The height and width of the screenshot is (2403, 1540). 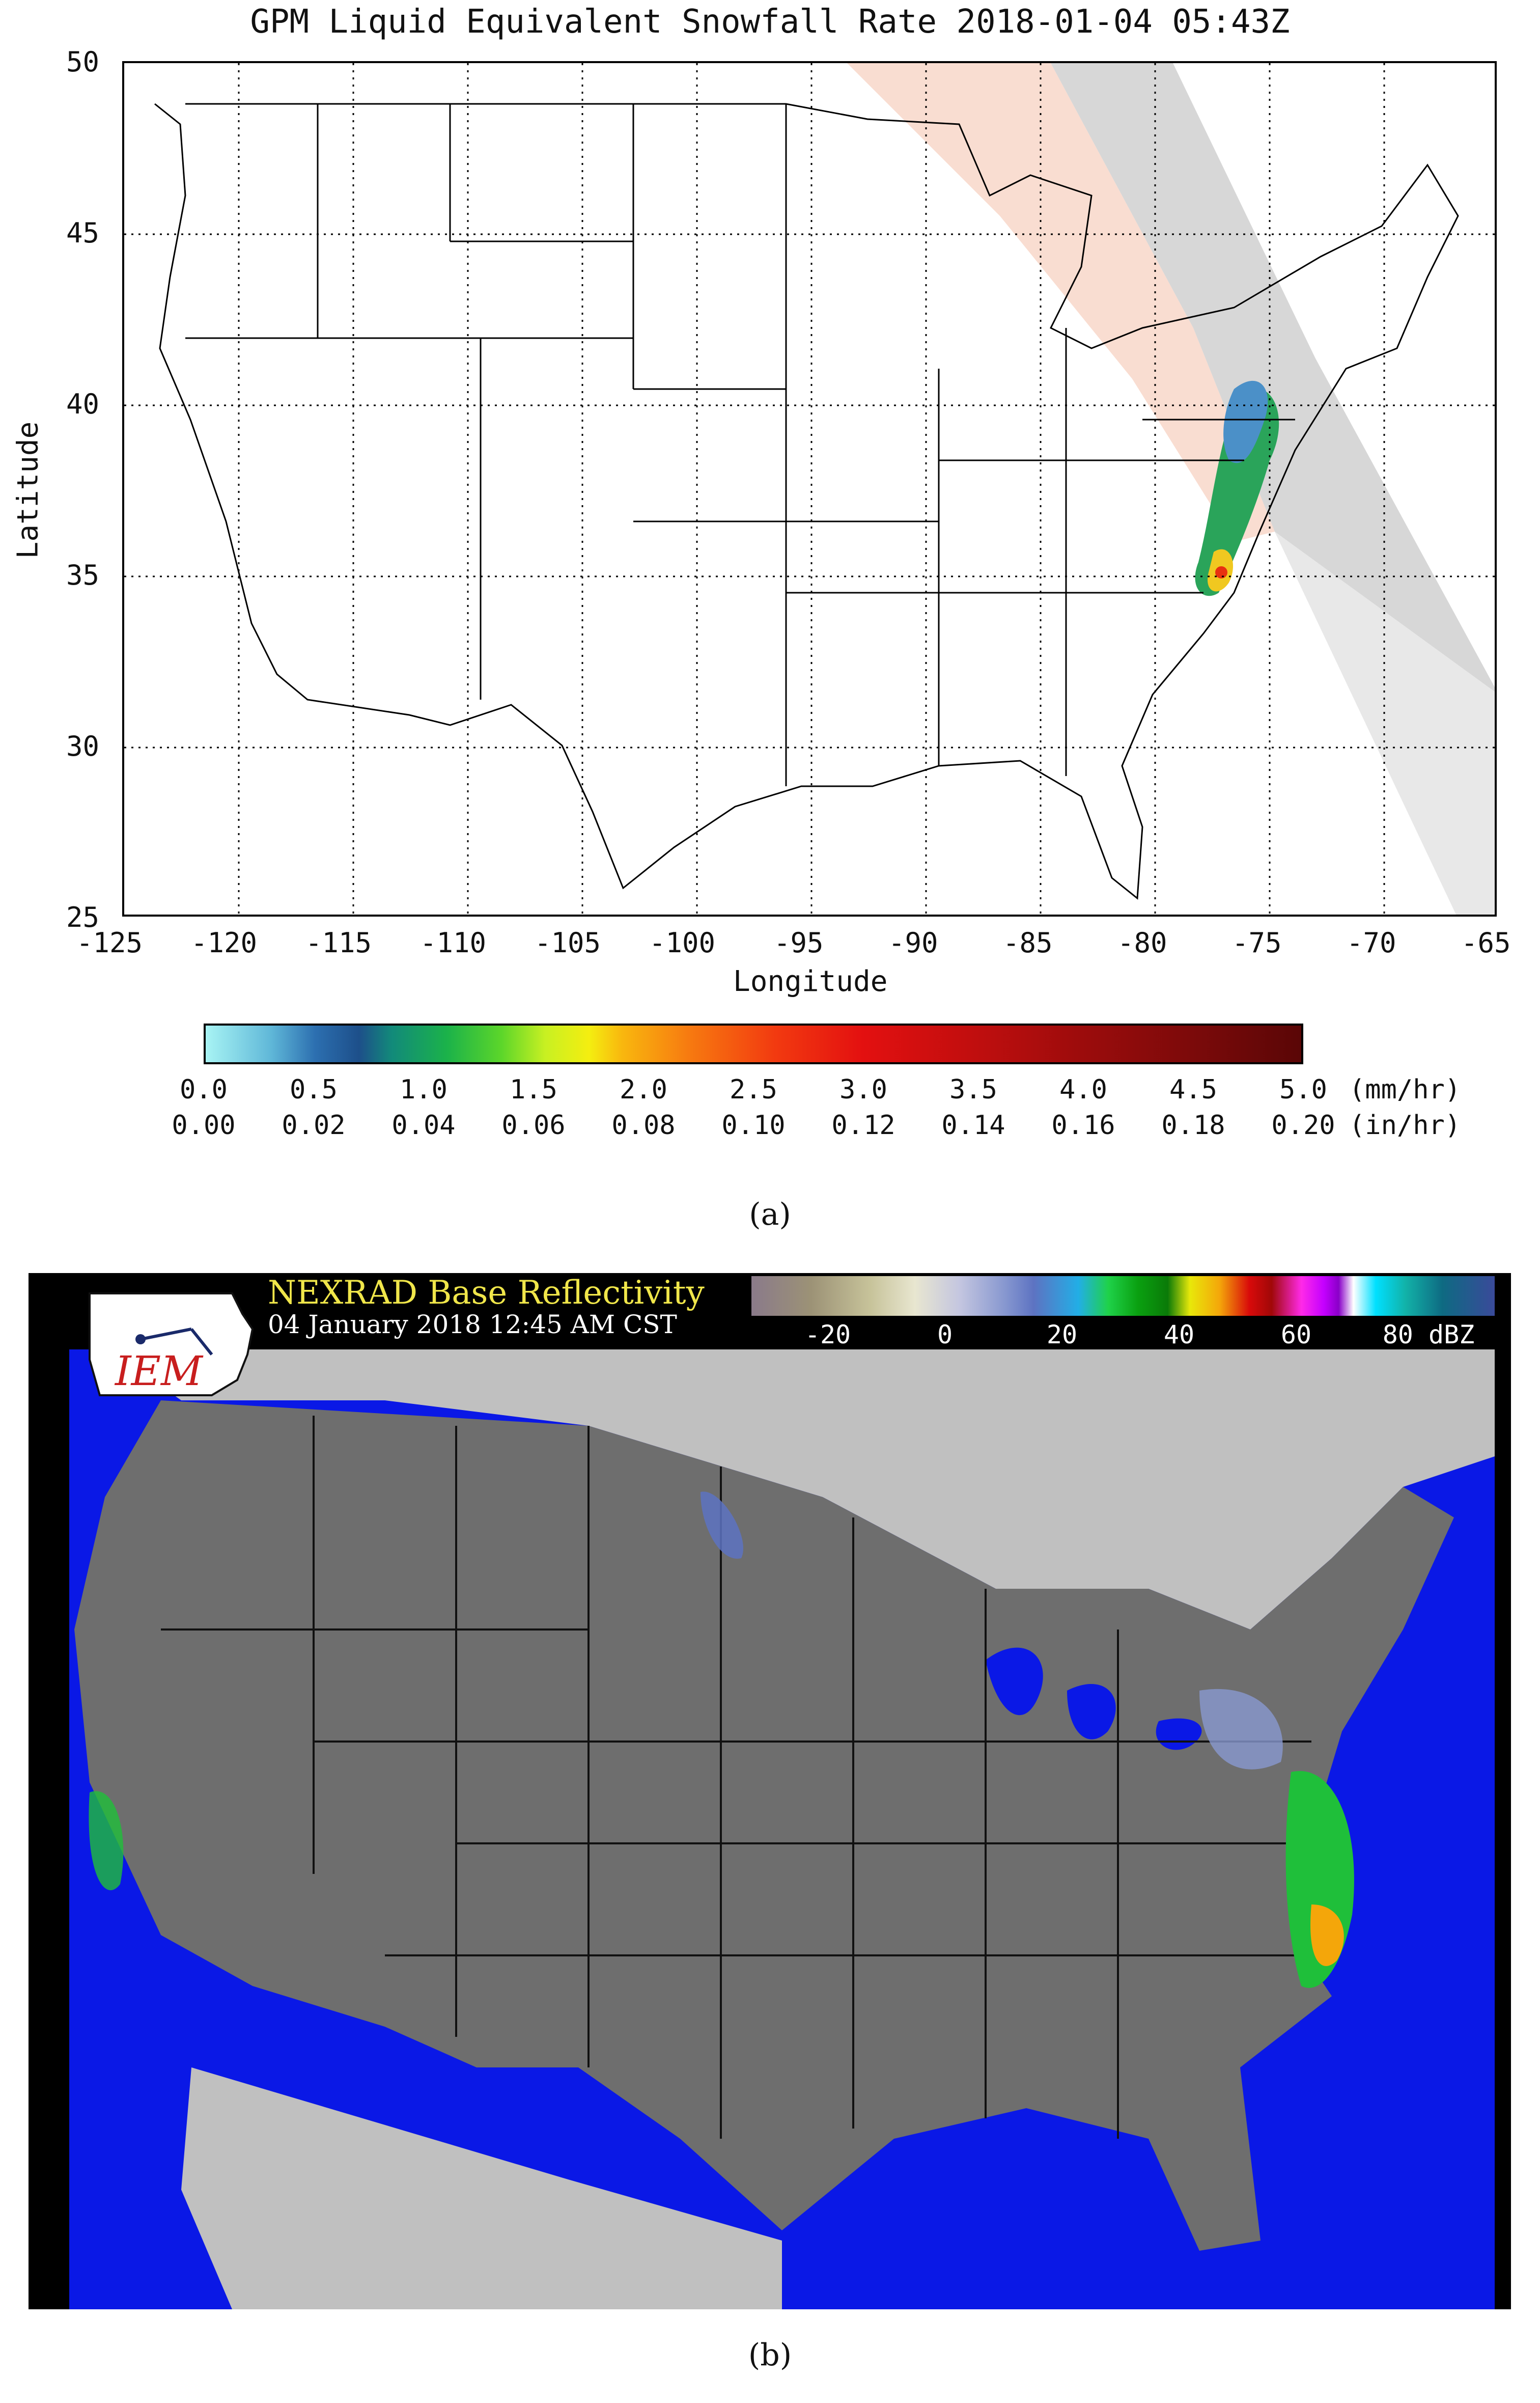 What do you see at coordinates (1142, 943) in the screenshot?
I see `x-tick-label: -80` at bounding box center [1142, 943].